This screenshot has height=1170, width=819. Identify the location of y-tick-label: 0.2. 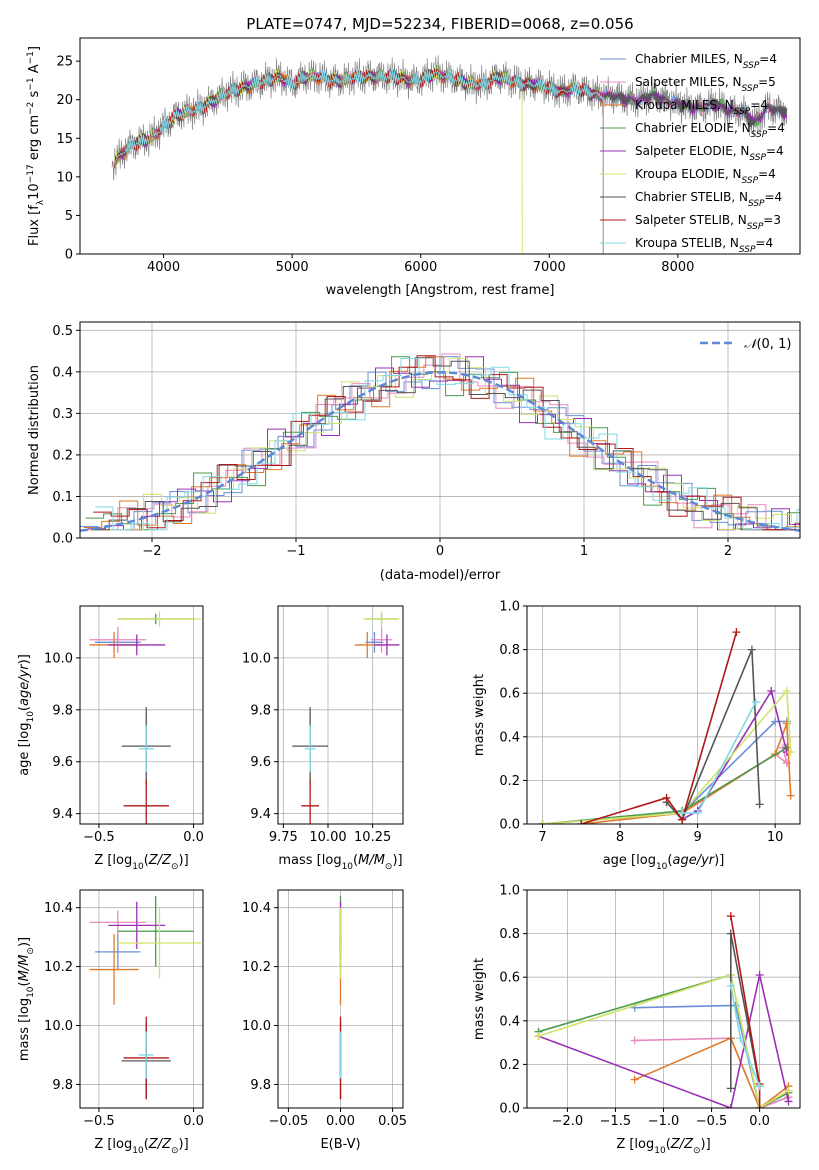
(62, 455).